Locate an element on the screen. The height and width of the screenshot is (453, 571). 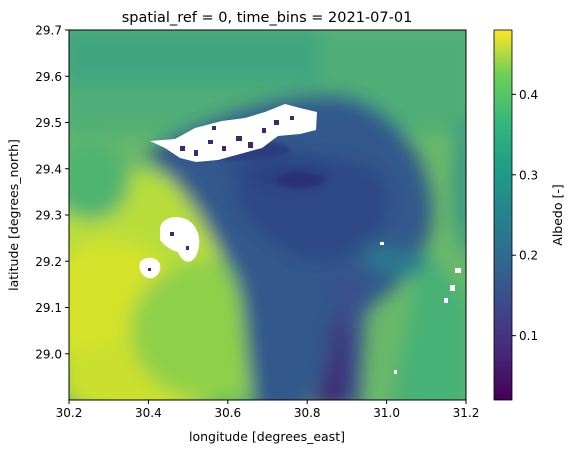
y-tick-label: 29.6 is located at coordinates (48, 77).